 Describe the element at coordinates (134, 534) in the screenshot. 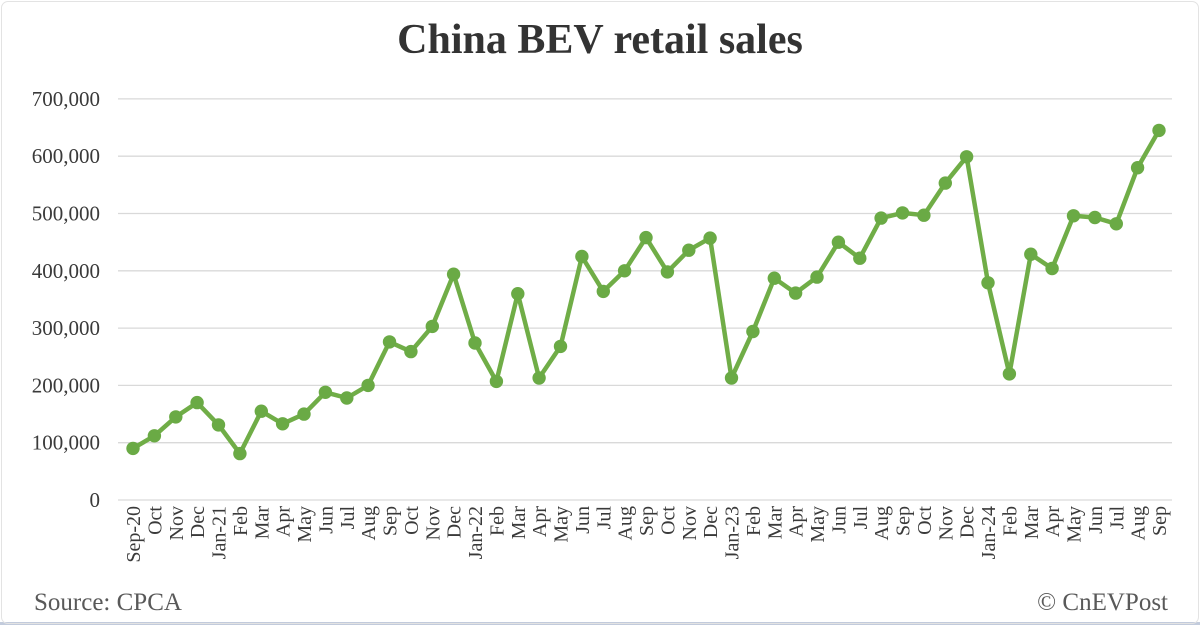

I see `x-axis-tick-label: Sep-20` at that location.